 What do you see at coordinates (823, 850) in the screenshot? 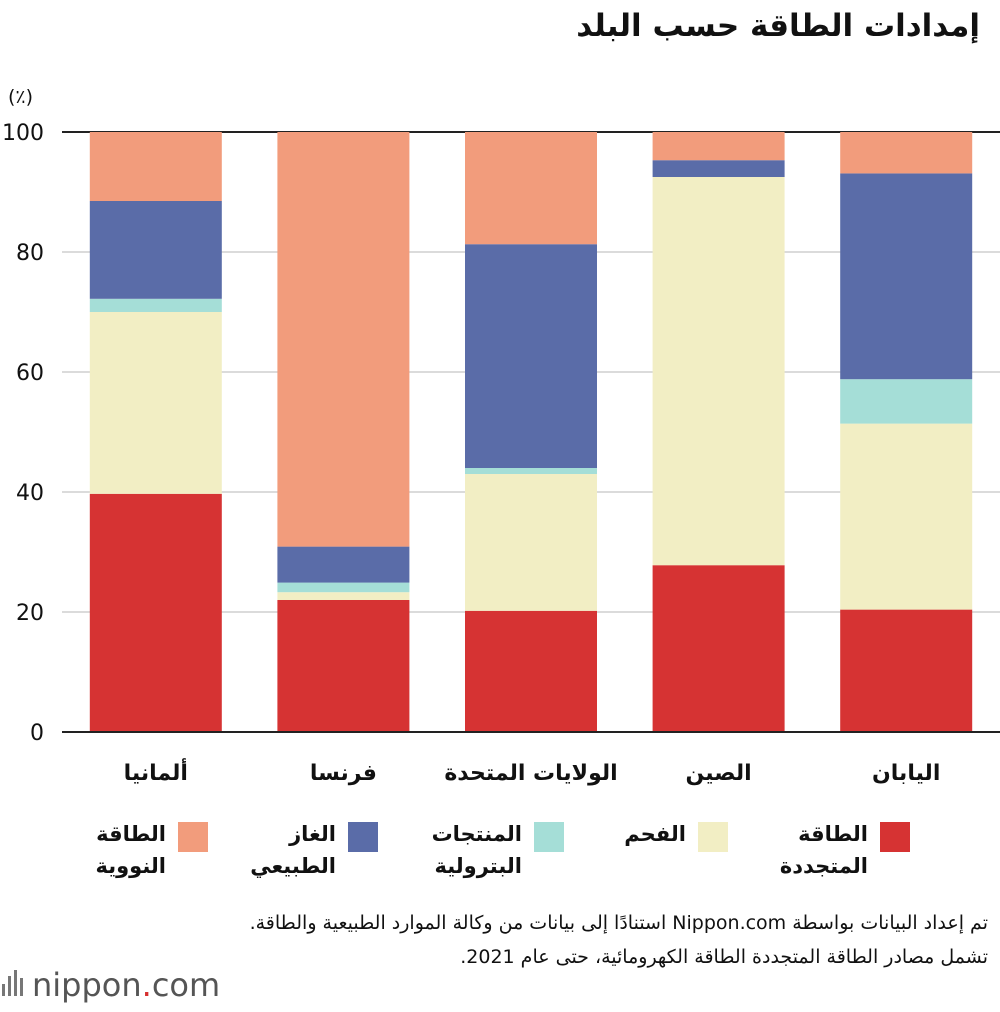
I see `legend-label-renewable: الطاقة المتجددة` at bounding box center [823, 850].